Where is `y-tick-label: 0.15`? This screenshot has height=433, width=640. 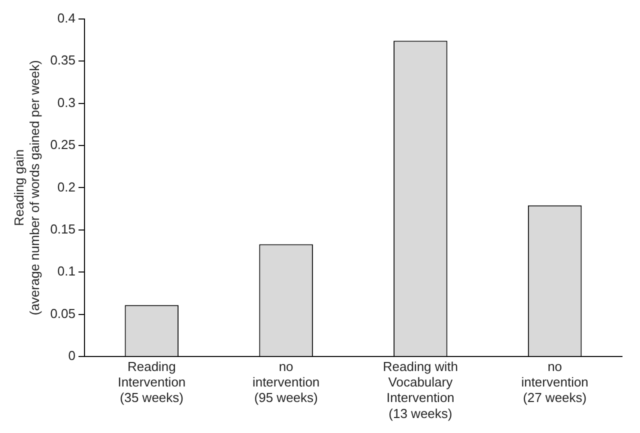
y-tick-label: 0.15 is located at coordinates (63, 229).